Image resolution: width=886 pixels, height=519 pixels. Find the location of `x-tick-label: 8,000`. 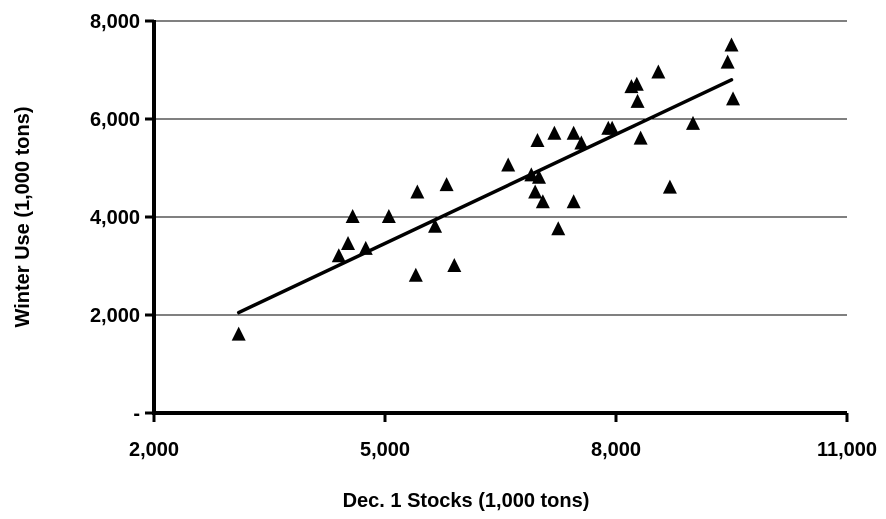

x-tick-label: 8,000 is located at coordinates (616, 450).